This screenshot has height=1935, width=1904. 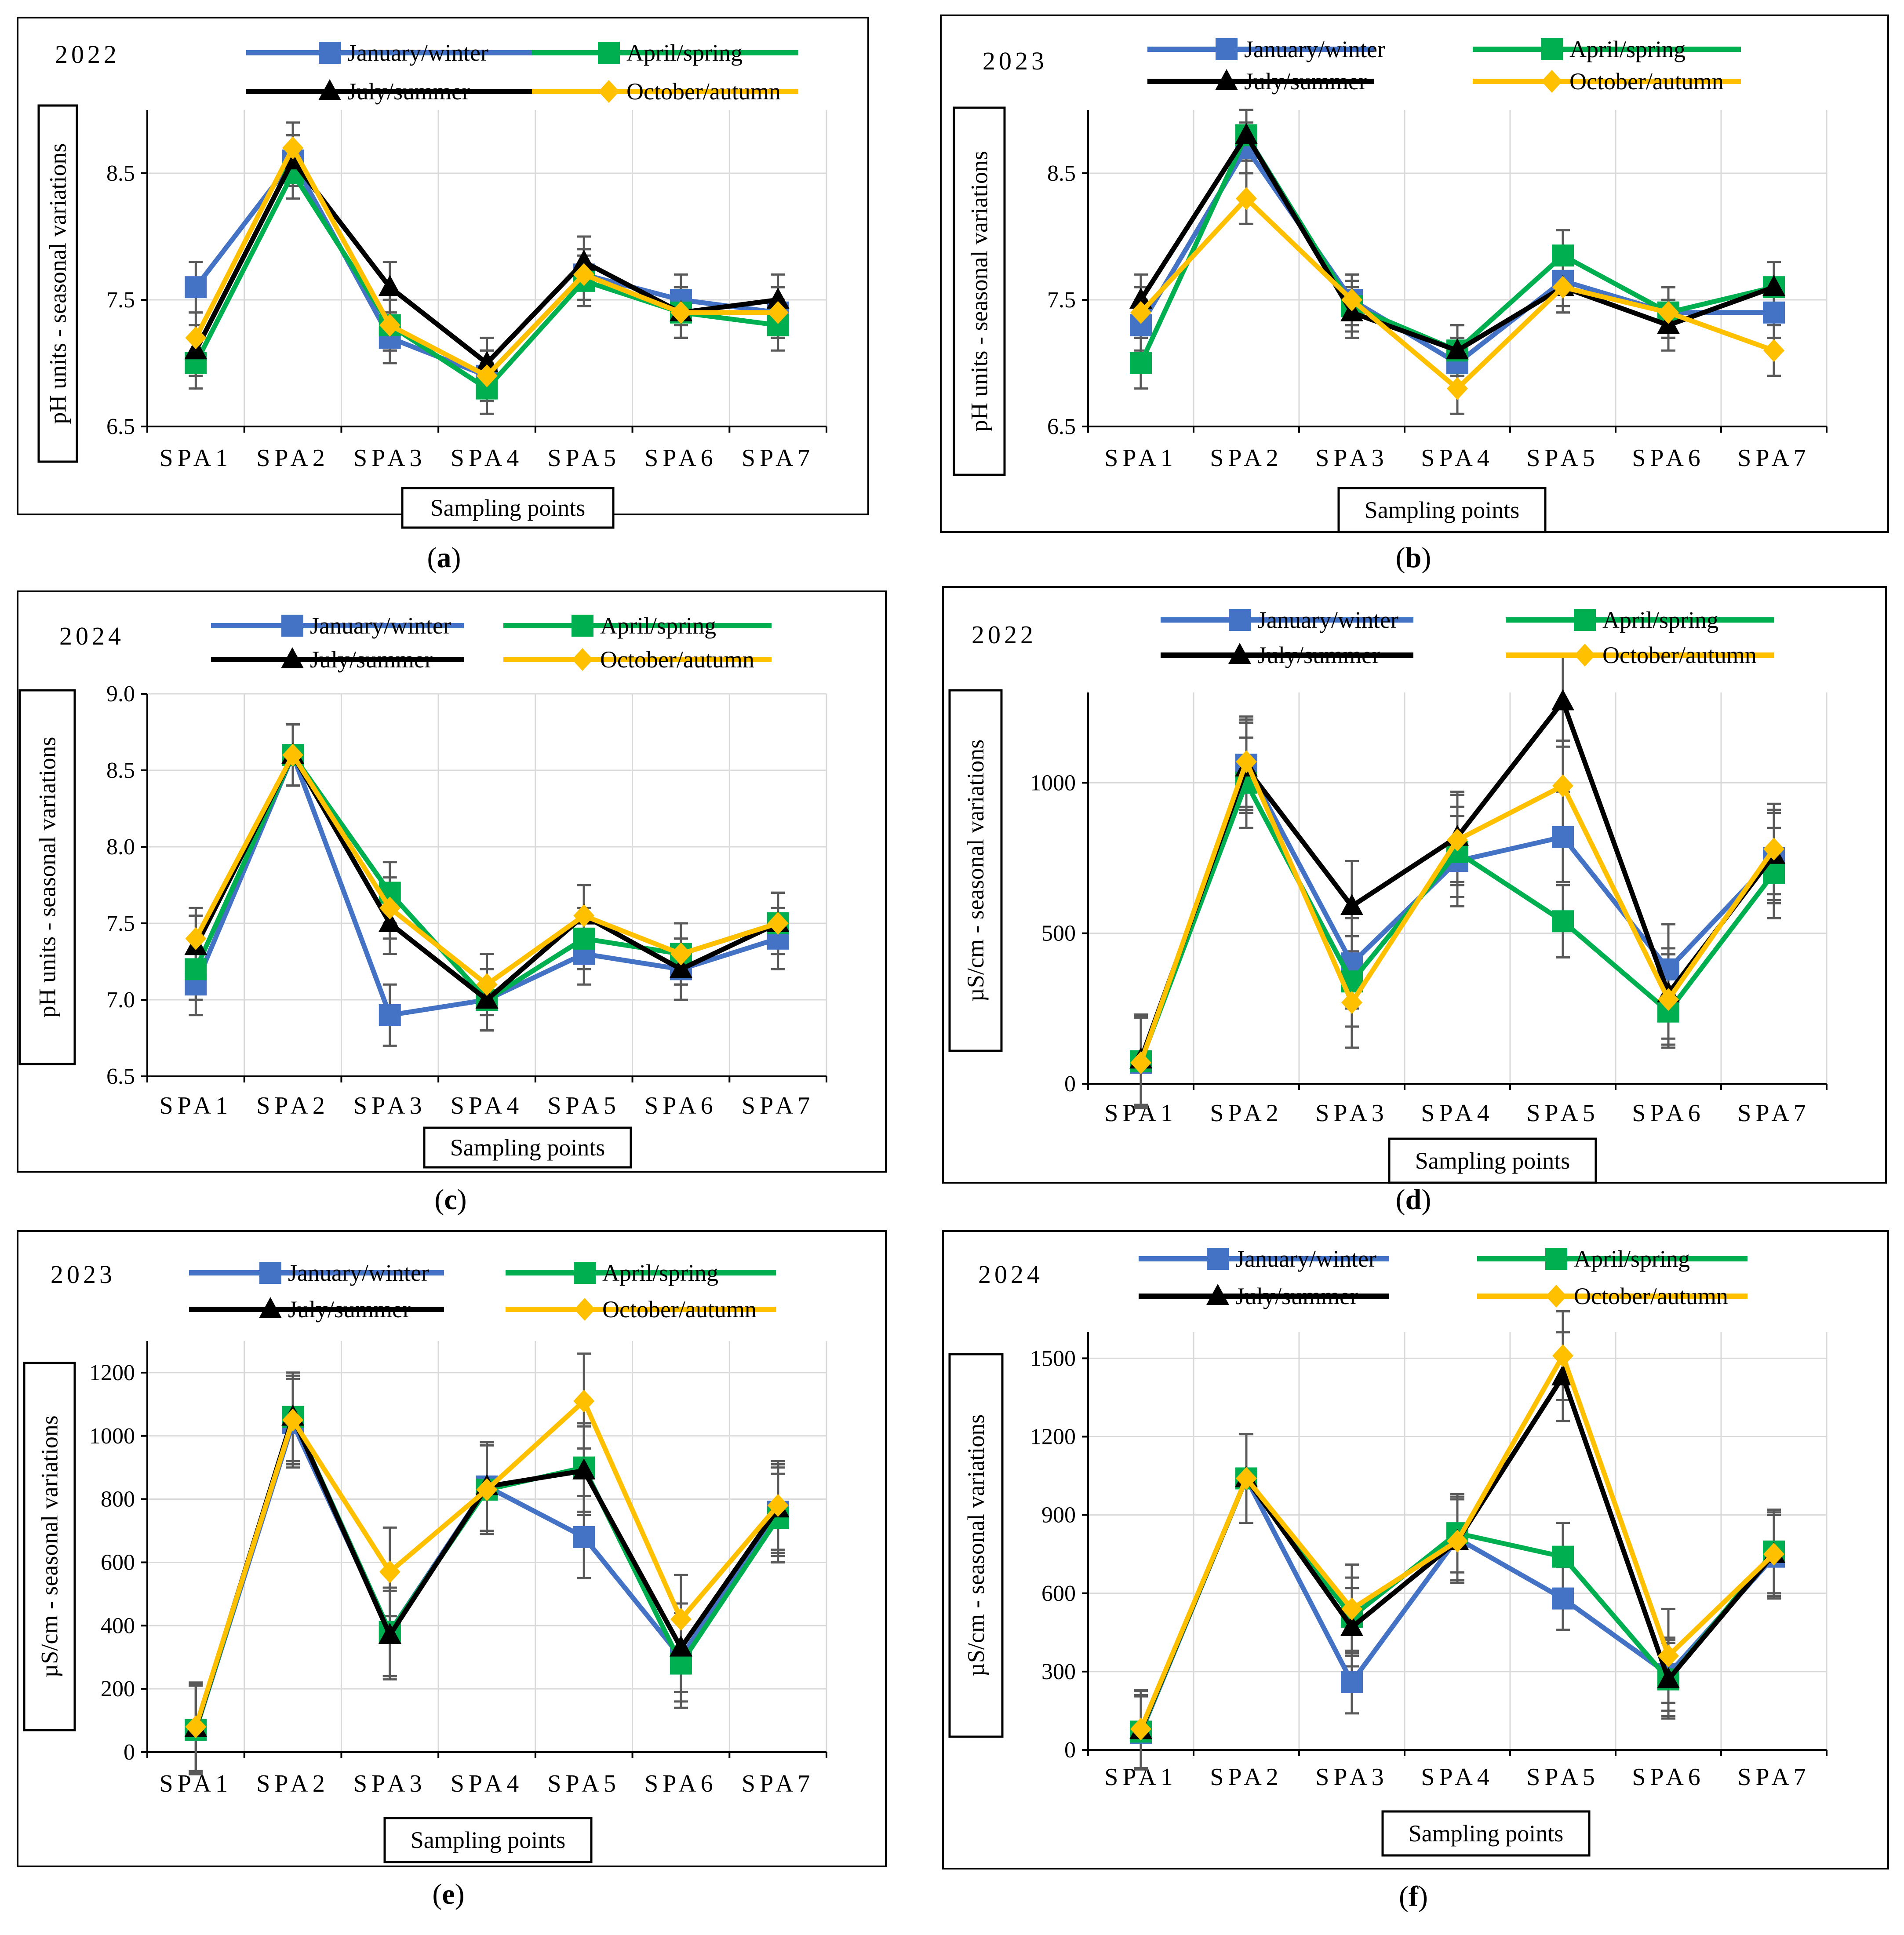 I want to click on year-label: 2022, so click(x=1005, y=634).